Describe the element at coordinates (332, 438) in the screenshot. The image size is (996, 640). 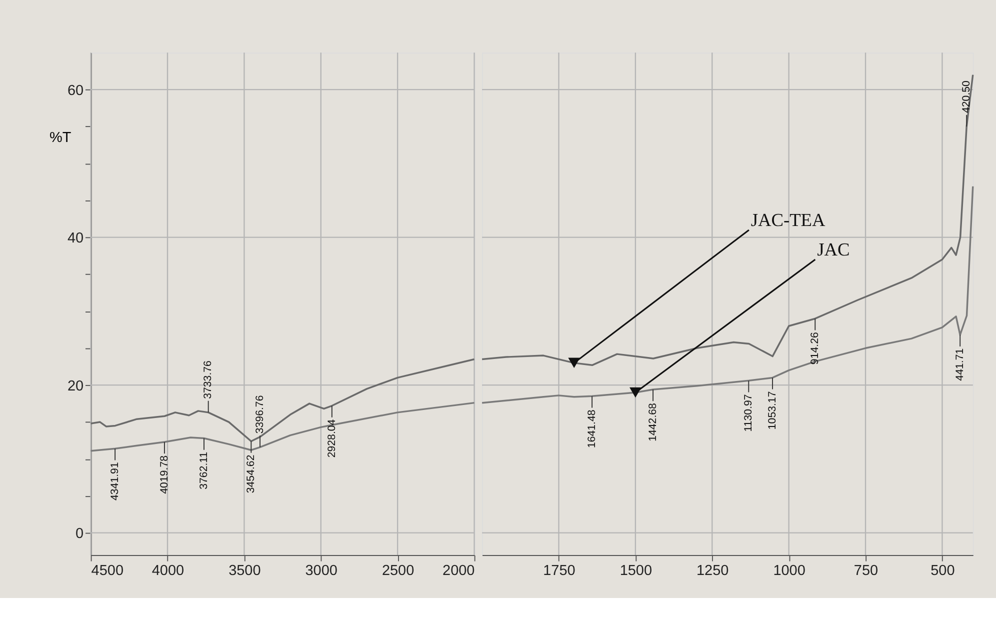
I see `annotation: 2928.04` at that location.